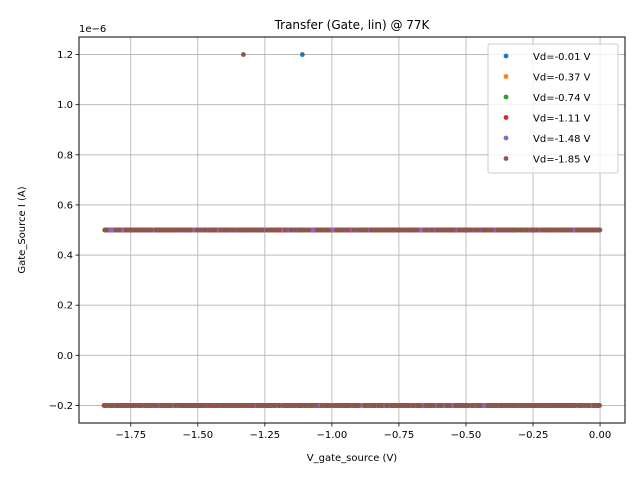  Describe the element at coordinates (197, 435) in the screenshot. I see `x-tick-label: −1.50` at that location.